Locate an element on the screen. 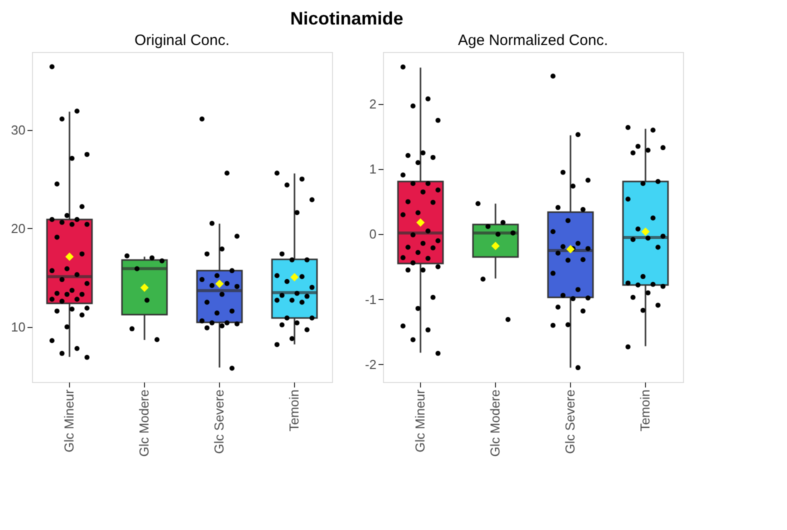 The height and width of the screenshot is (530, 787). chart-title: Age Normalized Conc. is located at coordinates (533, 40).